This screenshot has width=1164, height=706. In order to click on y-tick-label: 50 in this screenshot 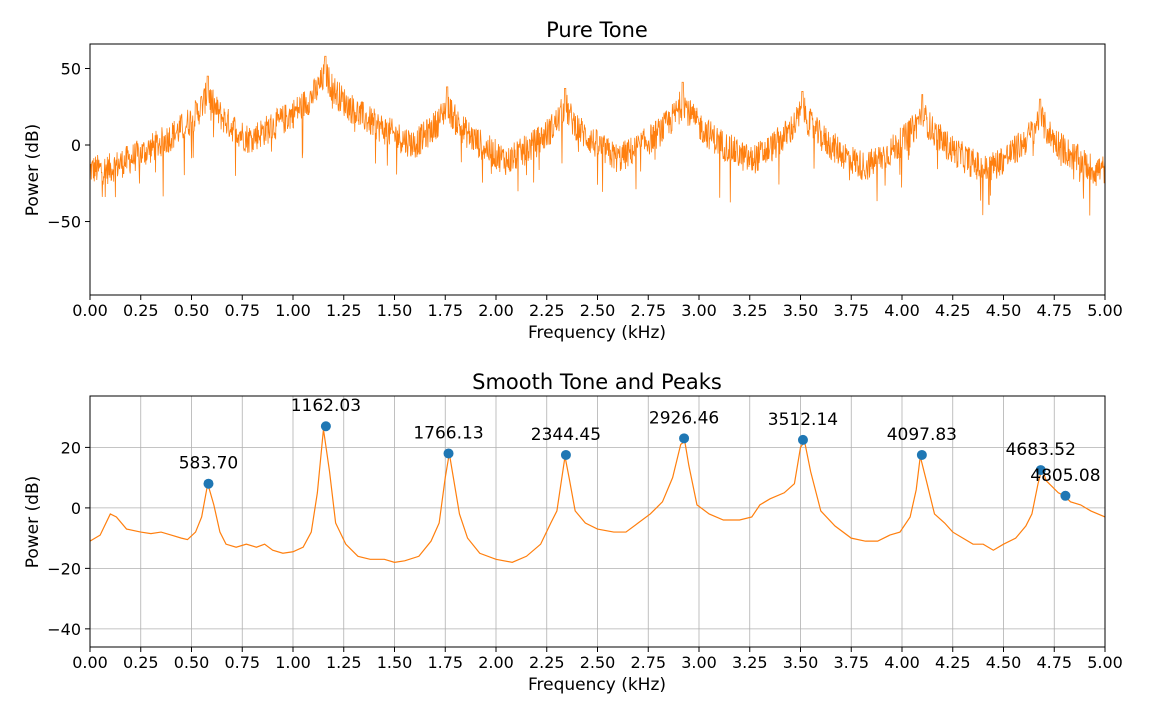, I will do `click(71, 68)`.